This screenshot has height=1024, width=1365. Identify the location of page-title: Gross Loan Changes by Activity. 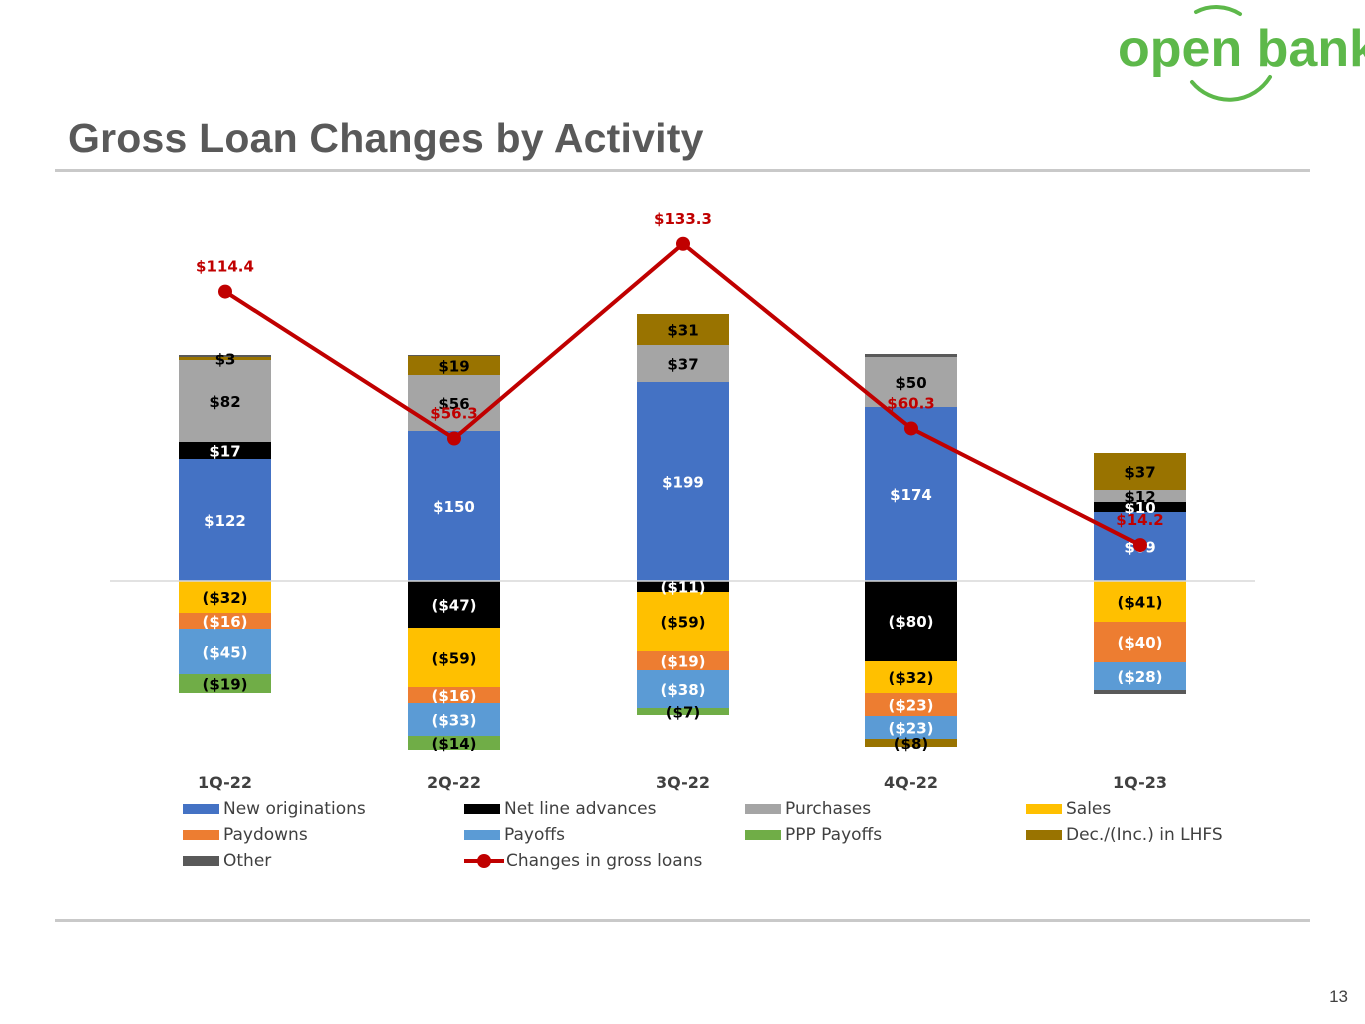
(386, 138).